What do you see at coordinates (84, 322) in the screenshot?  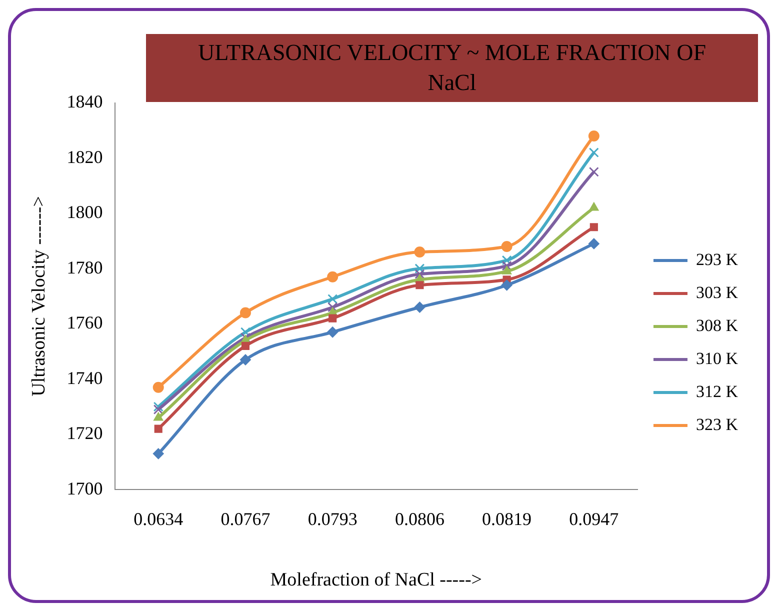 I see `y-tick-label: 1760` at bounding box center [84, 322].